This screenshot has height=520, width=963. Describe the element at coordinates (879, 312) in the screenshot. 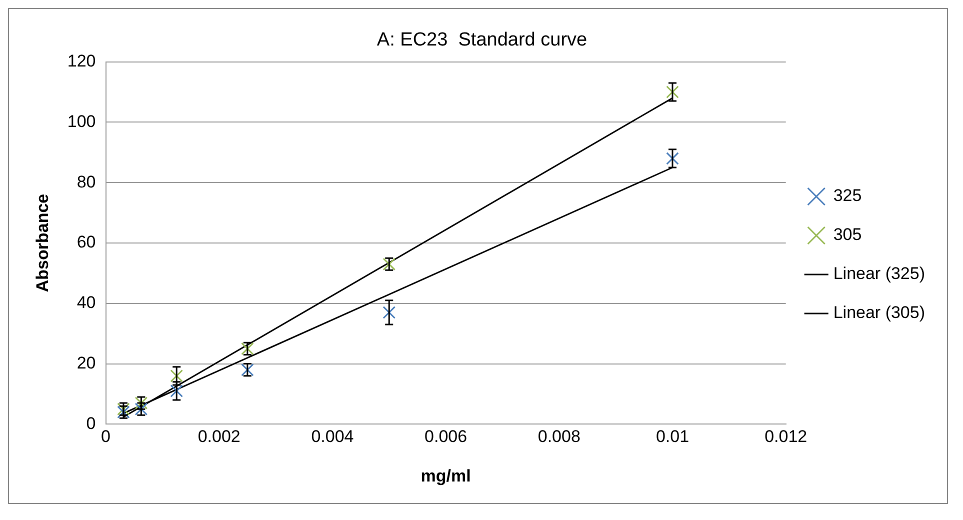

I see `legend-label: Linear (305)` at that location.